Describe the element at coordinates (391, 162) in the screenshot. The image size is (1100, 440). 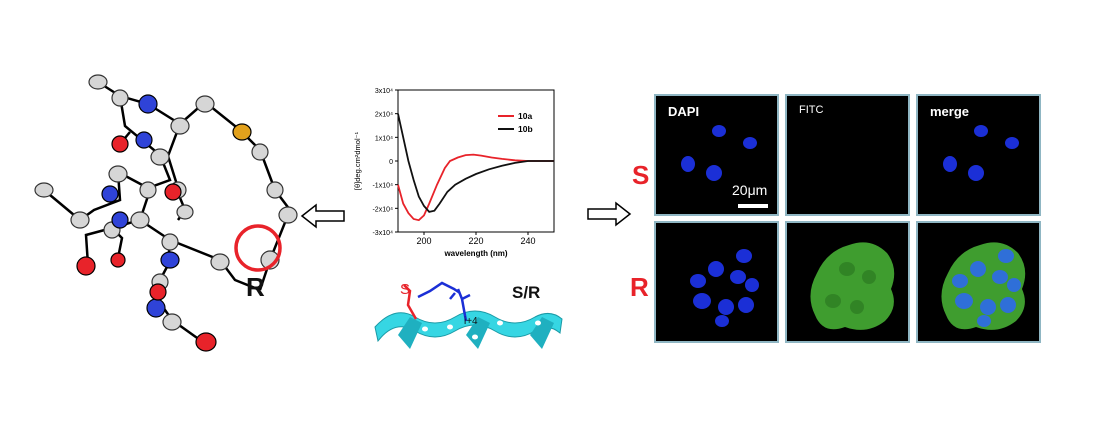
I see `cd-y-tick-label: 0` at that location.